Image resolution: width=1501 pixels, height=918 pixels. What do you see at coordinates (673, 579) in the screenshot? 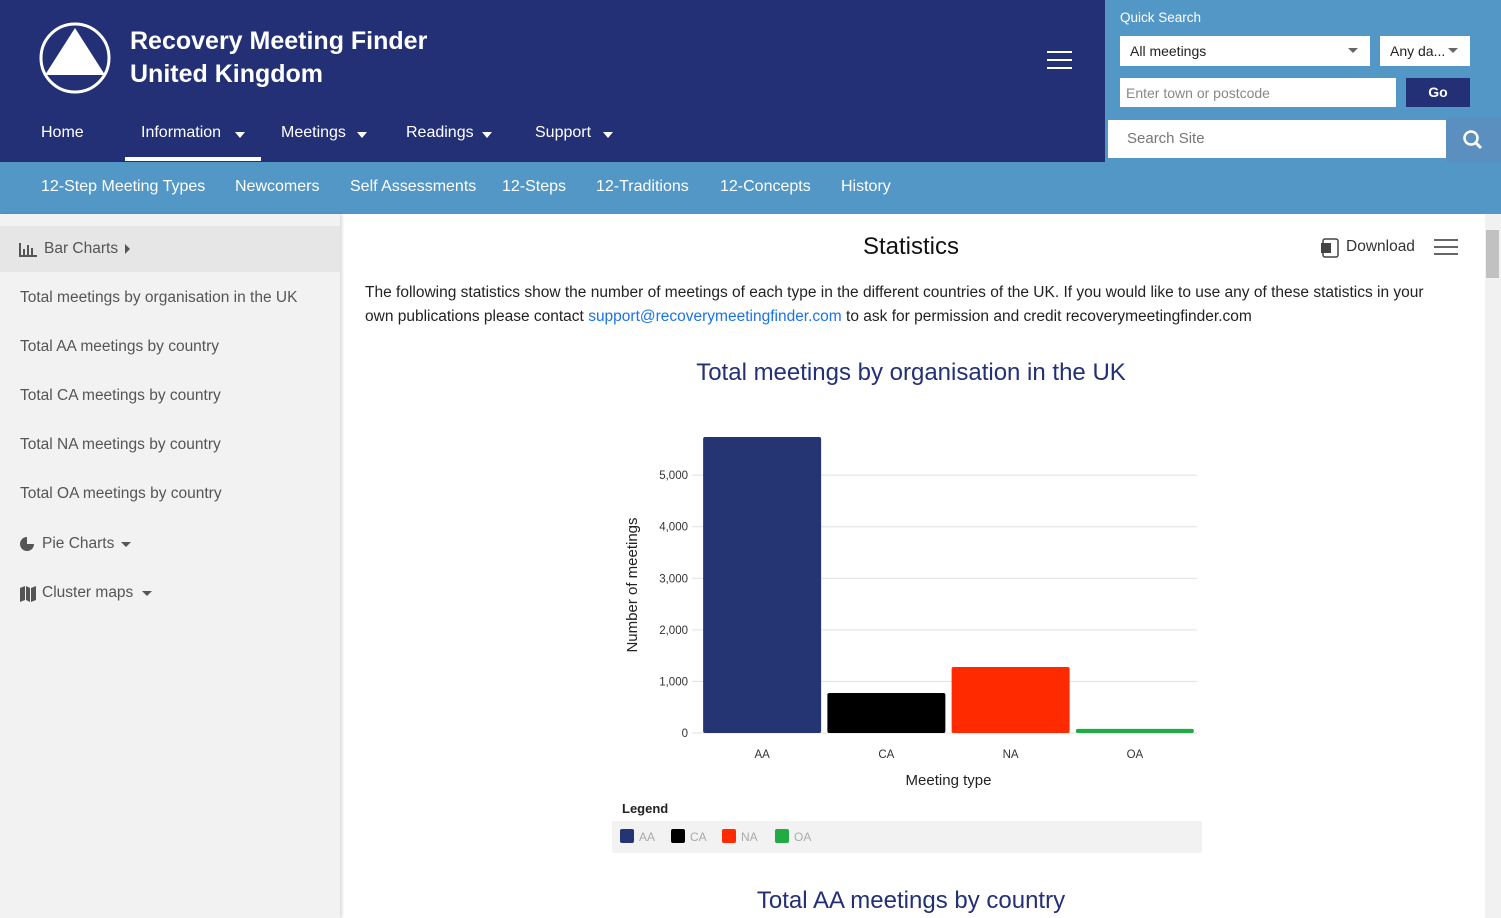
I see `y-tick-label: 3,000` at bounding box center [673, 579].